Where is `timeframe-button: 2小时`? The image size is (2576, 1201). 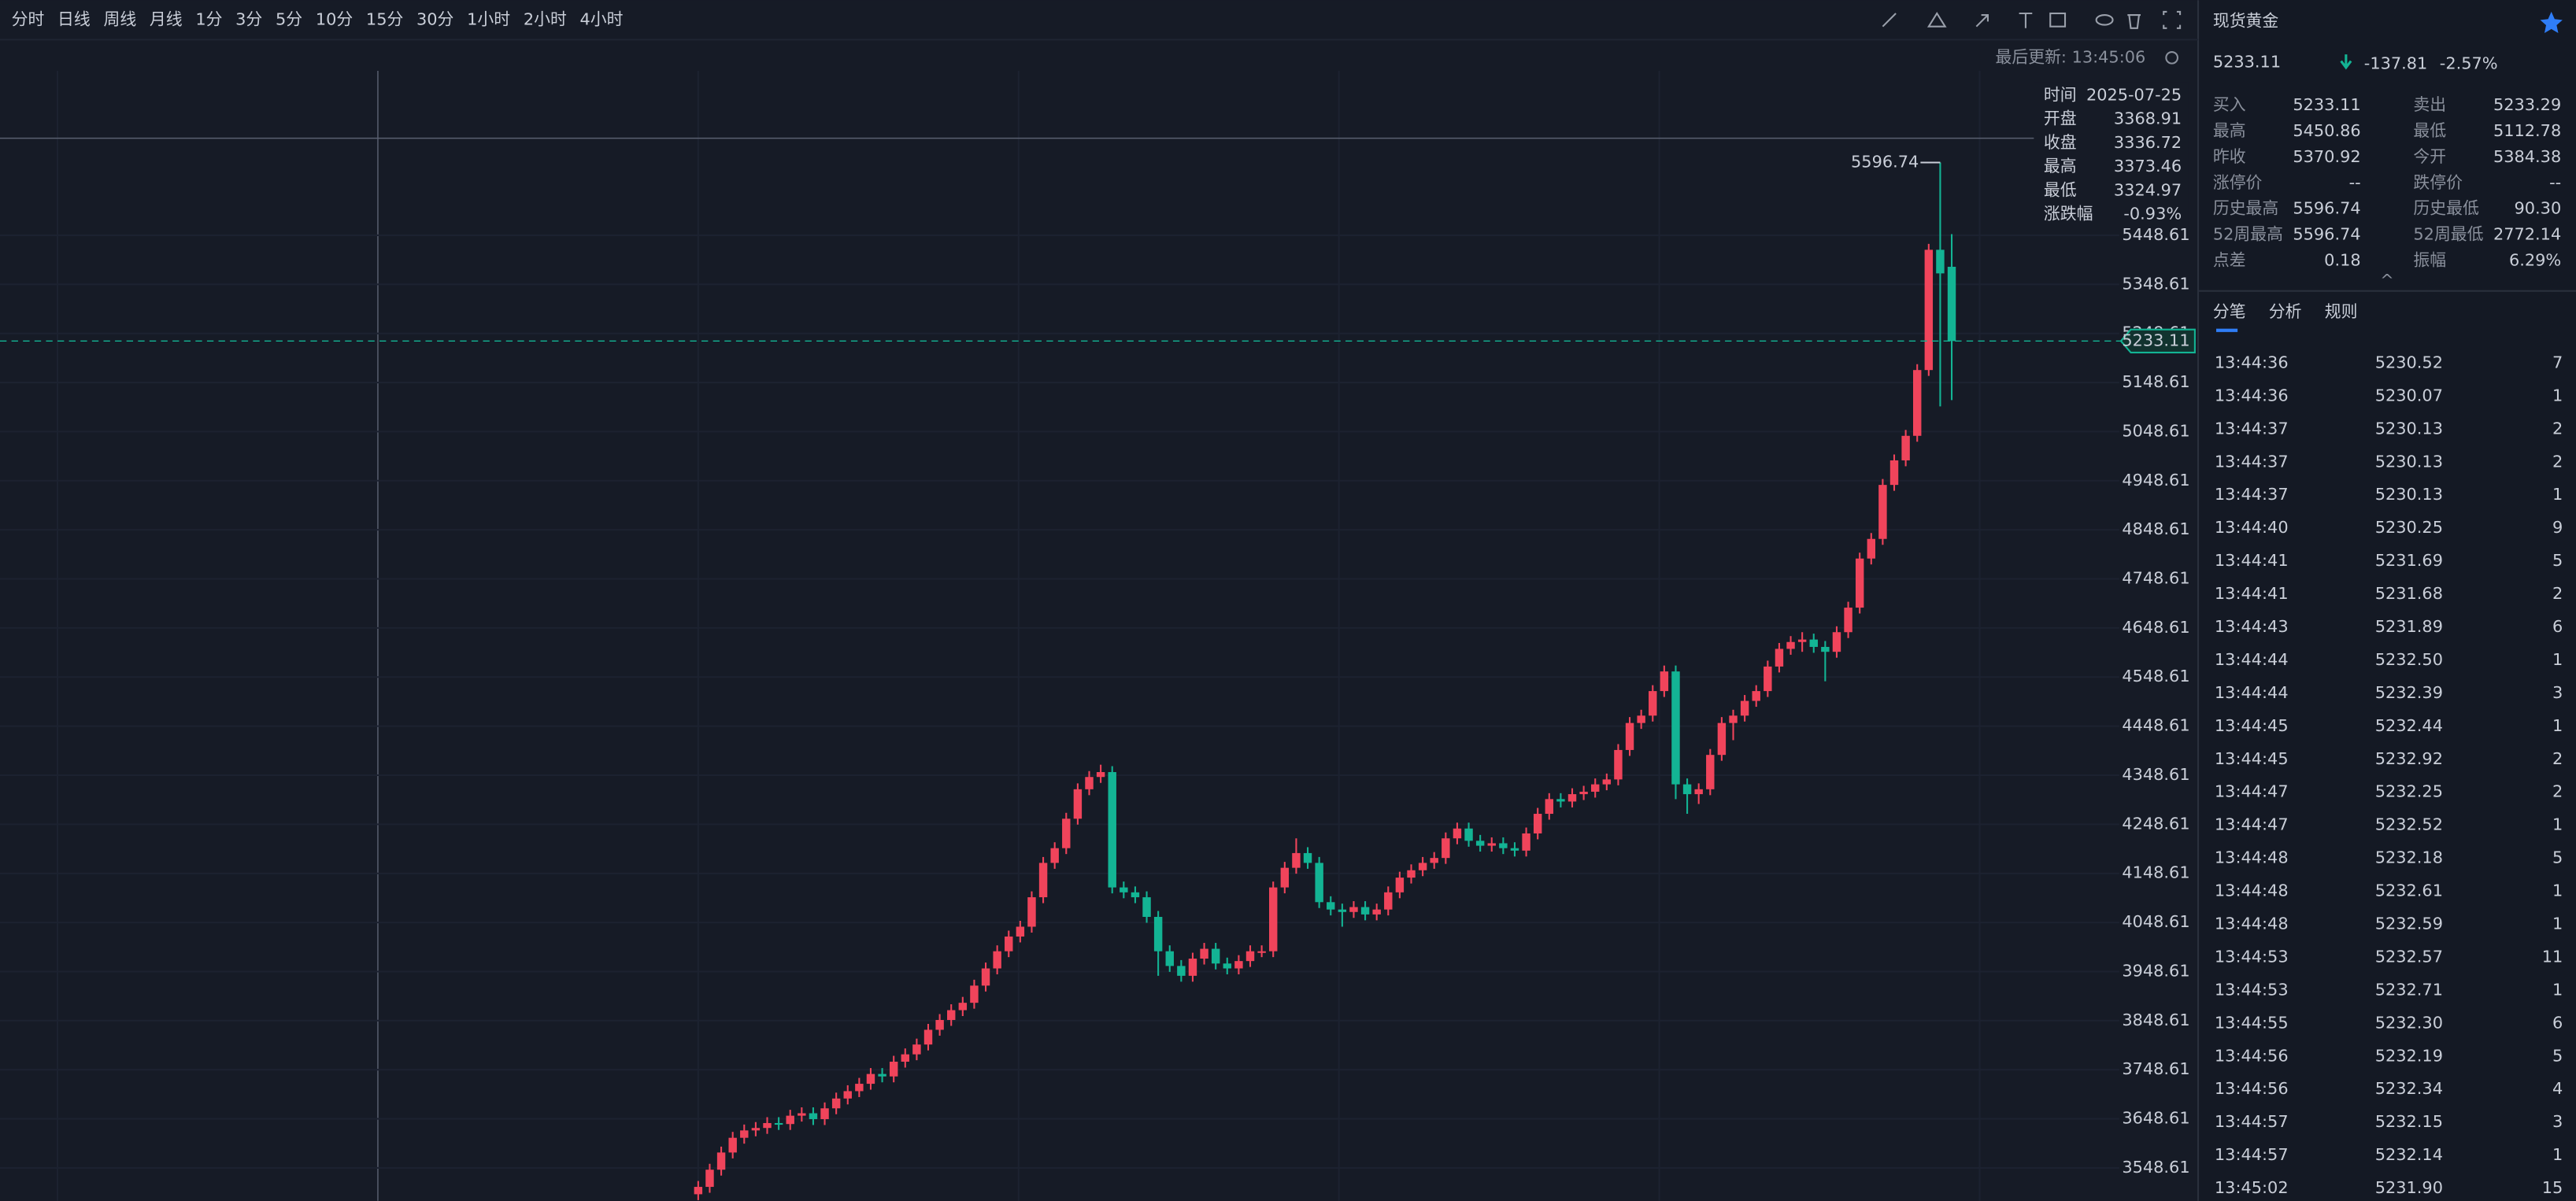 timeframe-button: 2小时 is located at coordinates (545, 18).